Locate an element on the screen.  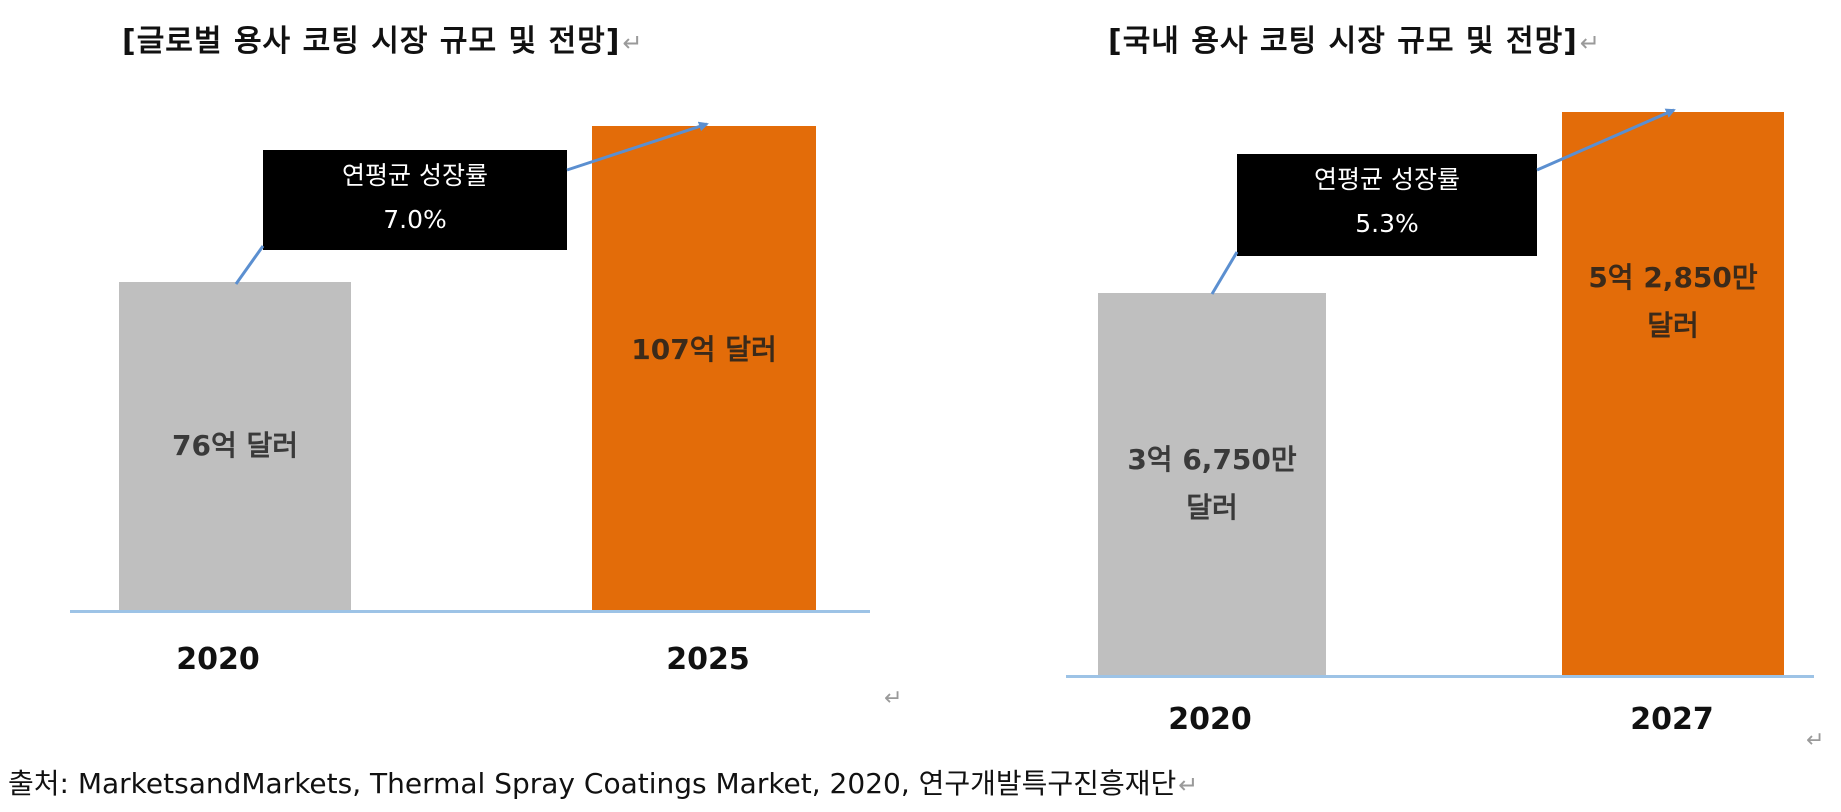
domestic-bar-2020-label: 3억 6,750만 달러 is located at coordinates (1212, 483).